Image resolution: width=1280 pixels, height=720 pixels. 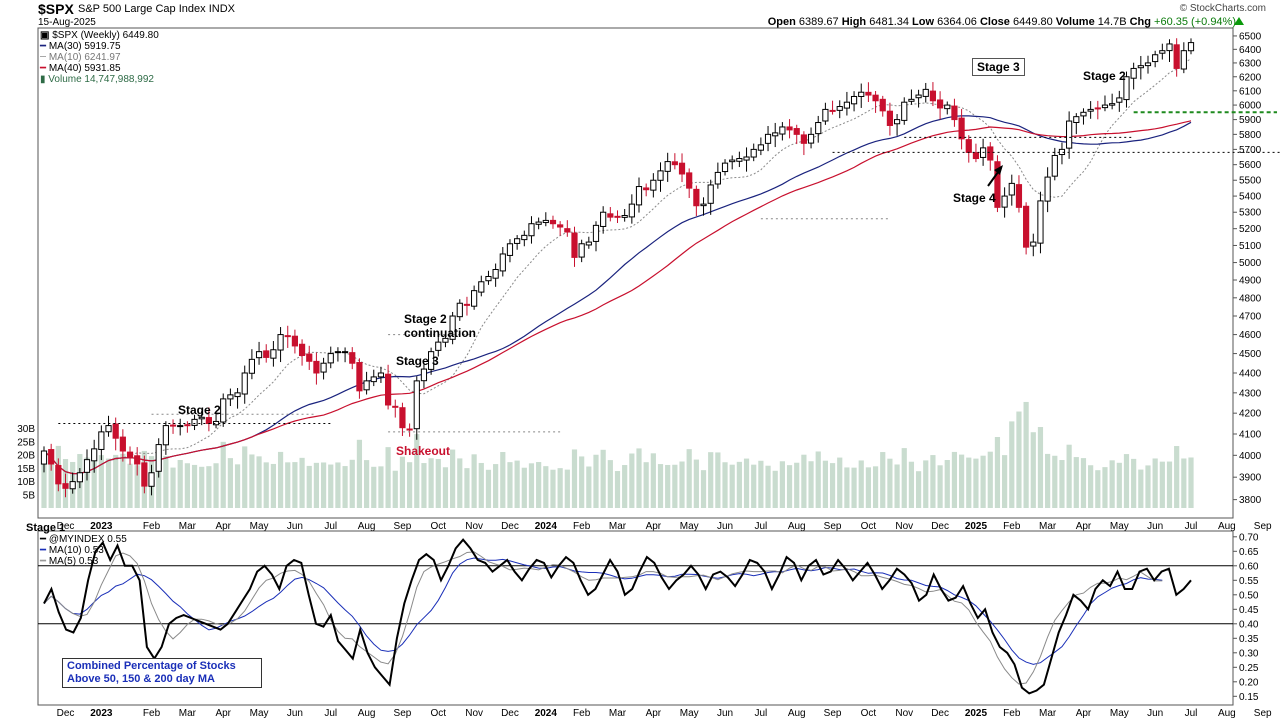 What do you see at coordinates (80, 68) in the screenshot?
I see `legend-ma40: ━ MA(40) 5931.85` at bounding box center [80, 68].